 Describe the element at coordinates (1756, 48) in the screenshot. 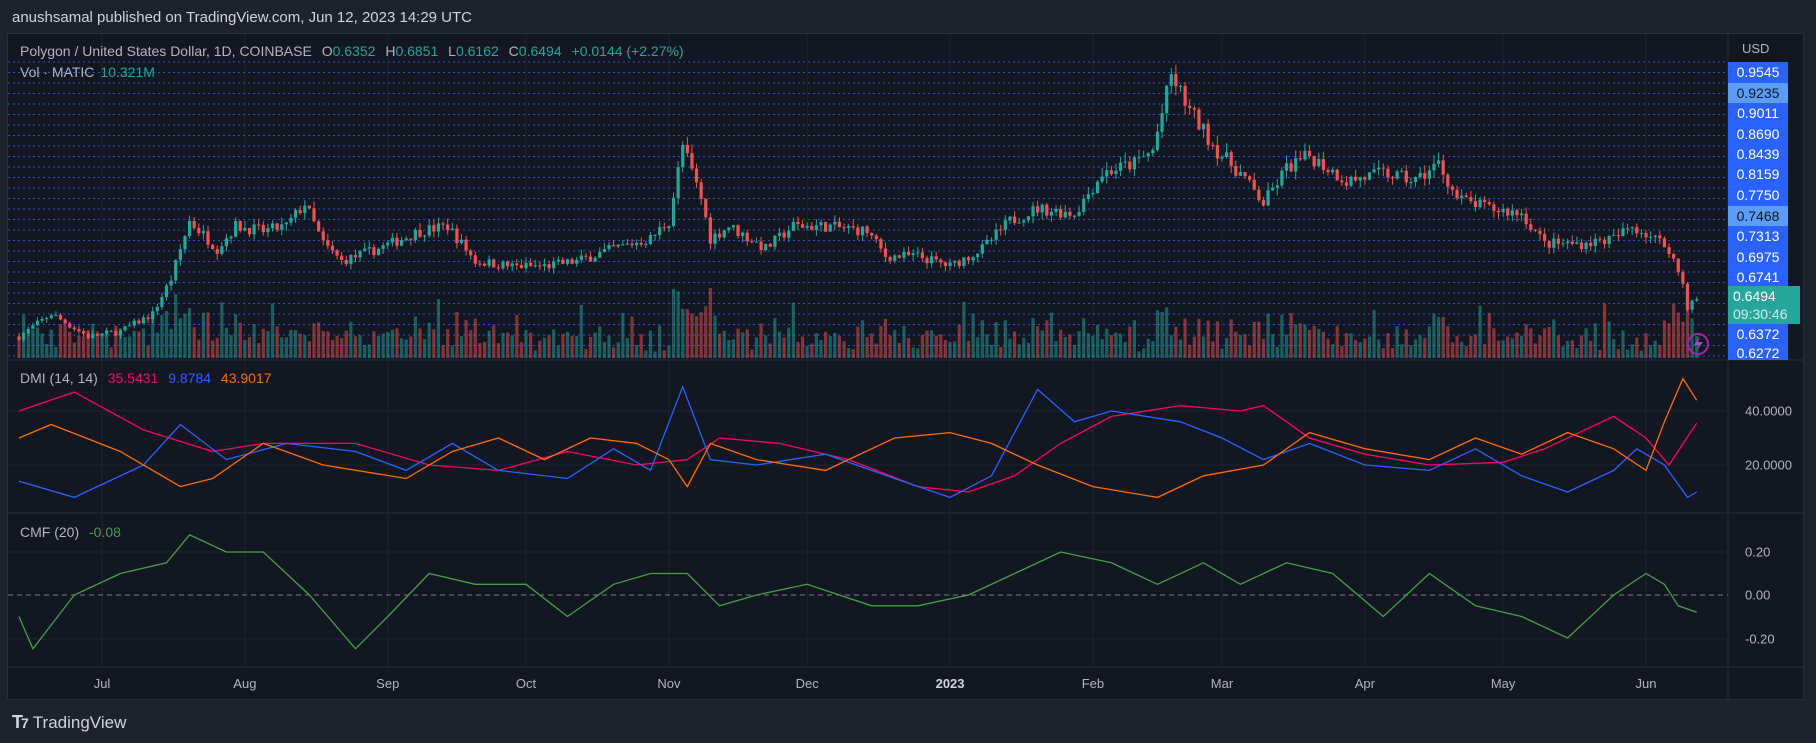

I see `currency-label: USD` at that location.